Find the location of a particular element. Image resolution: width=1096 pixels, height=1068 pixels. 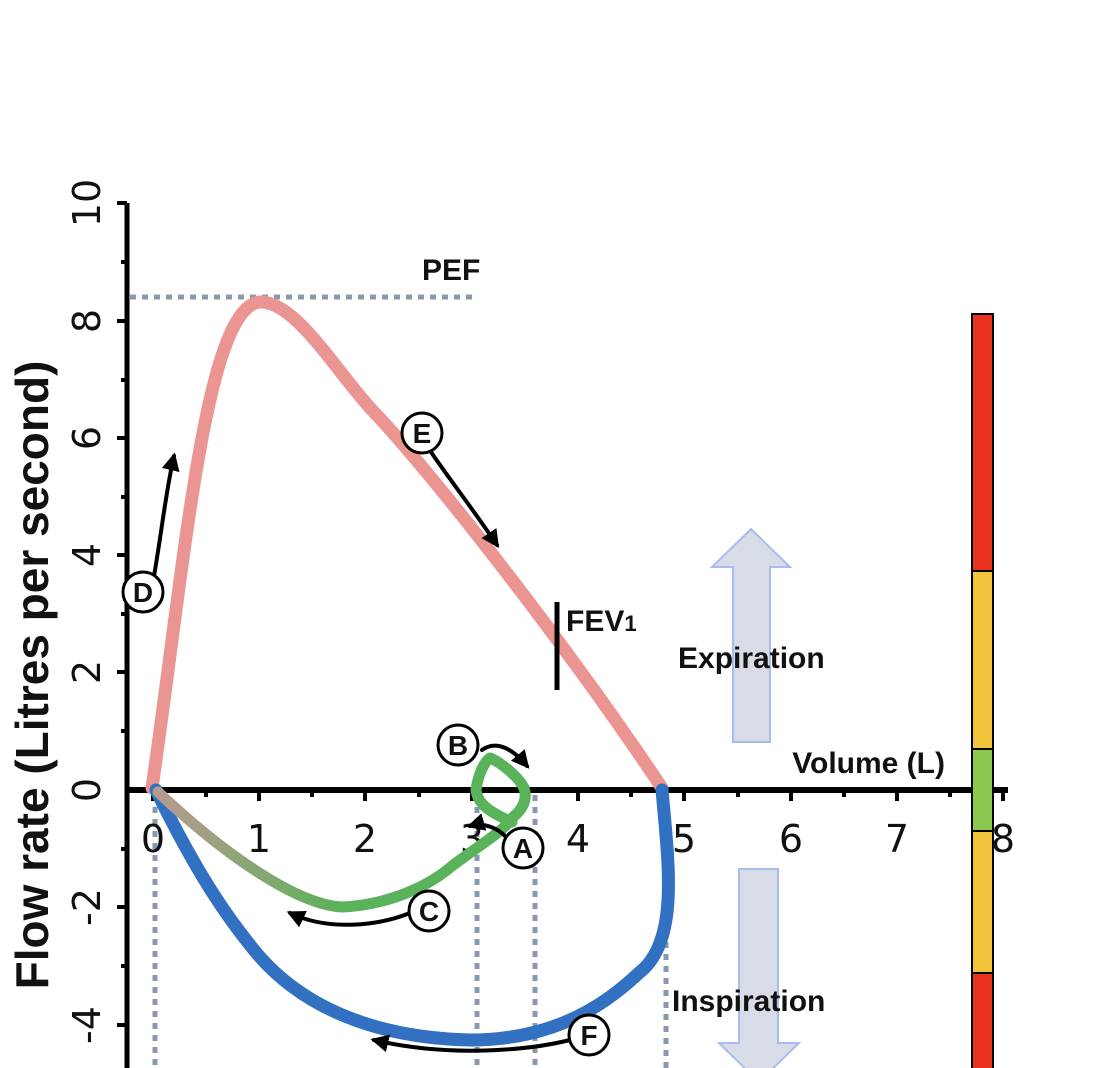

marker-e-label: E is located at coordinates (422, 433).